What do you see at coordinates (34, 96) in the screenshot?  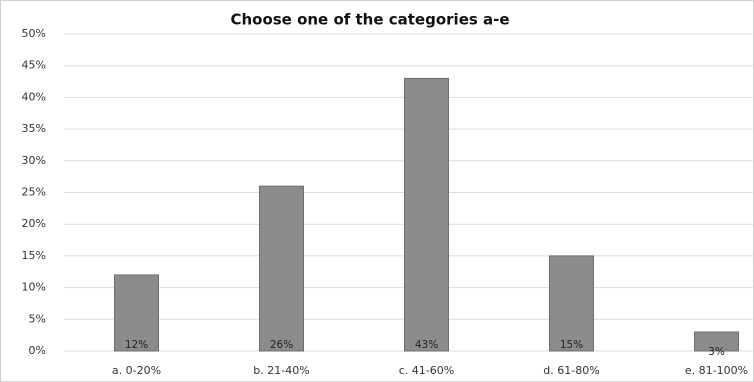 I see `y-tick-label: 40%` at bounding box center [34, 96].